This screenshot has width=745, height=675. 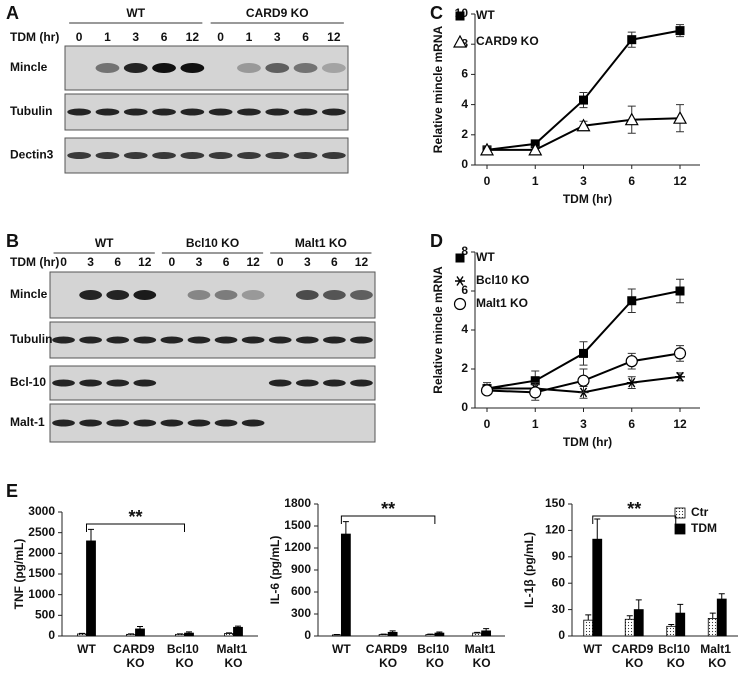 What do you see at coordinates (301, 591) in the screenshot?
I see `y-tick-label: 600` at bounding box center [301, 591].